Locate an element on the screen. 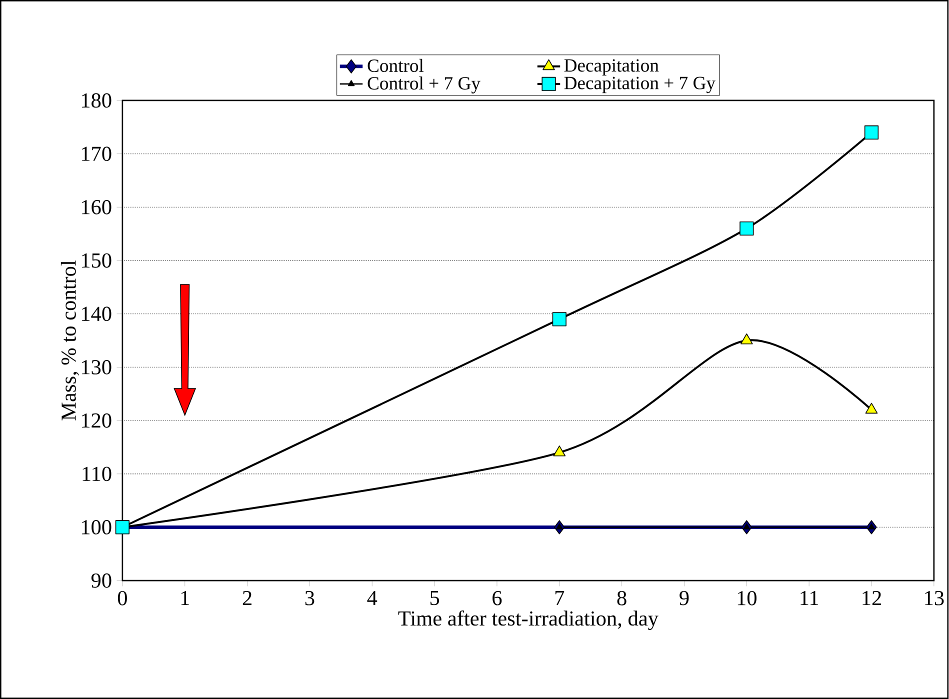 The image size is (949, 699). x-axis-title: Time after test-irradiation, day is located at coordinates (528, 620).